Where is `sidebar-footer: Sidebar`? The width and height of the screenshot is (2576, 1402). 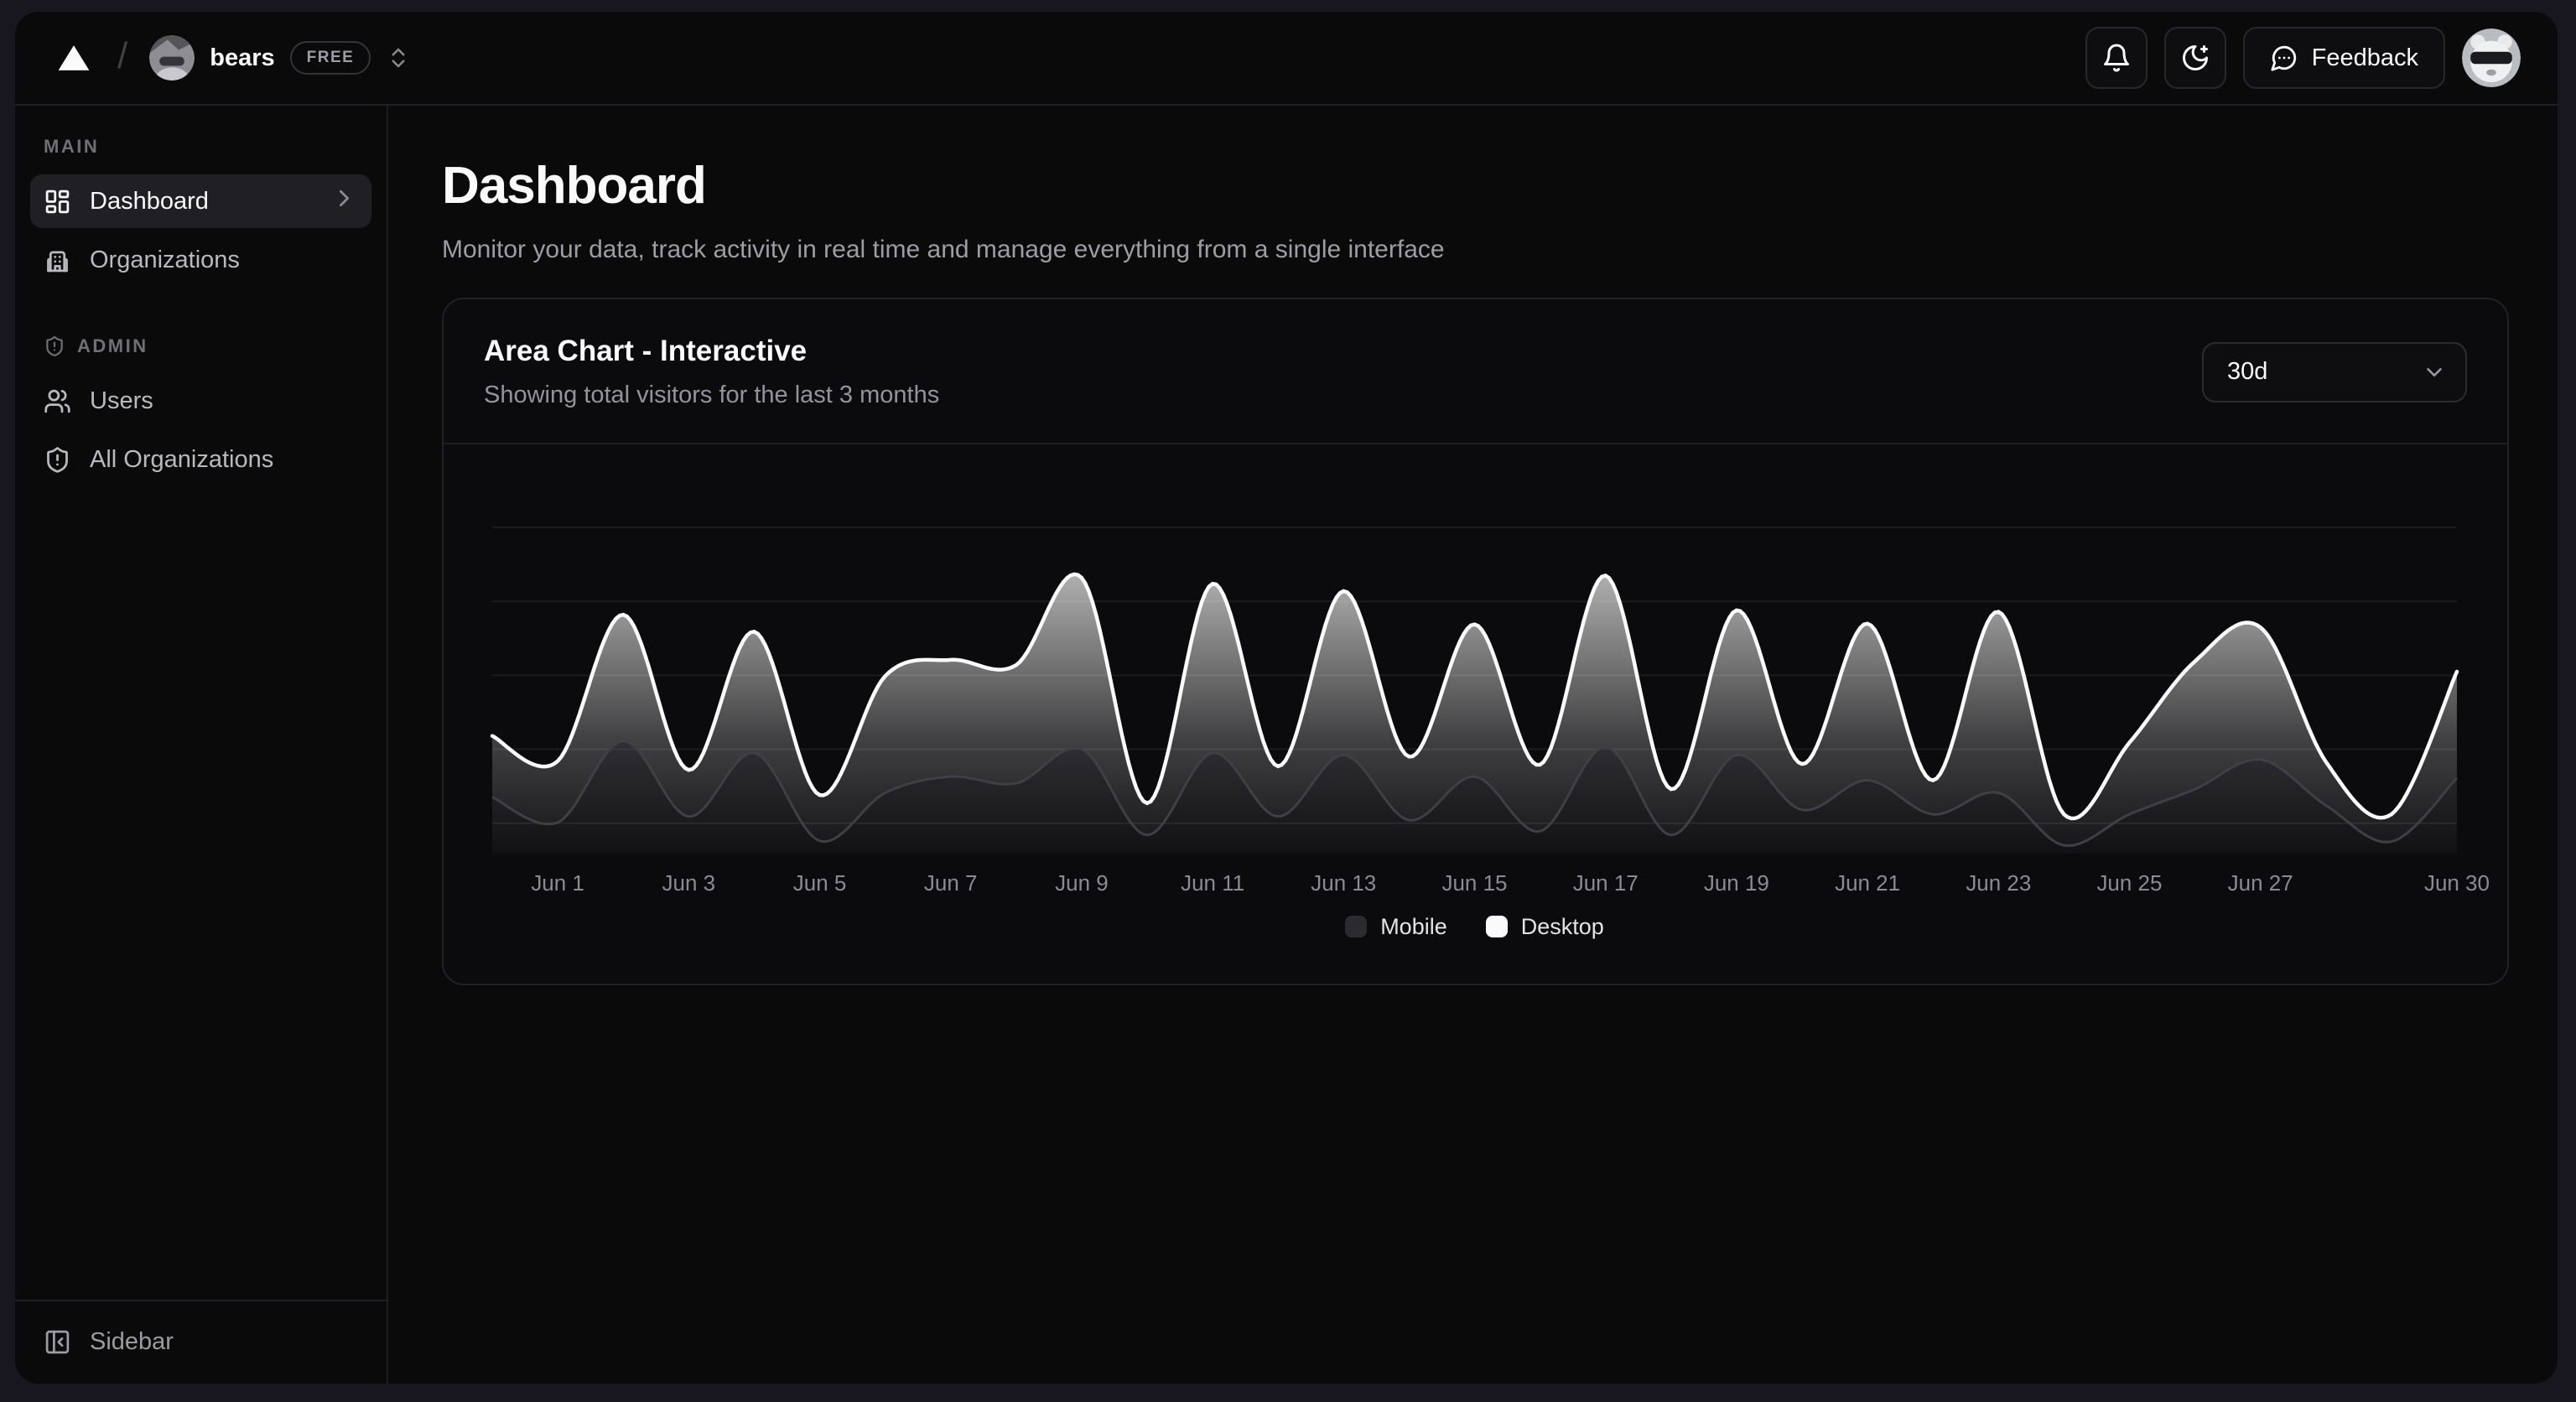 sidebar-footer: Sidebar is located at coordinates (201, 1342).